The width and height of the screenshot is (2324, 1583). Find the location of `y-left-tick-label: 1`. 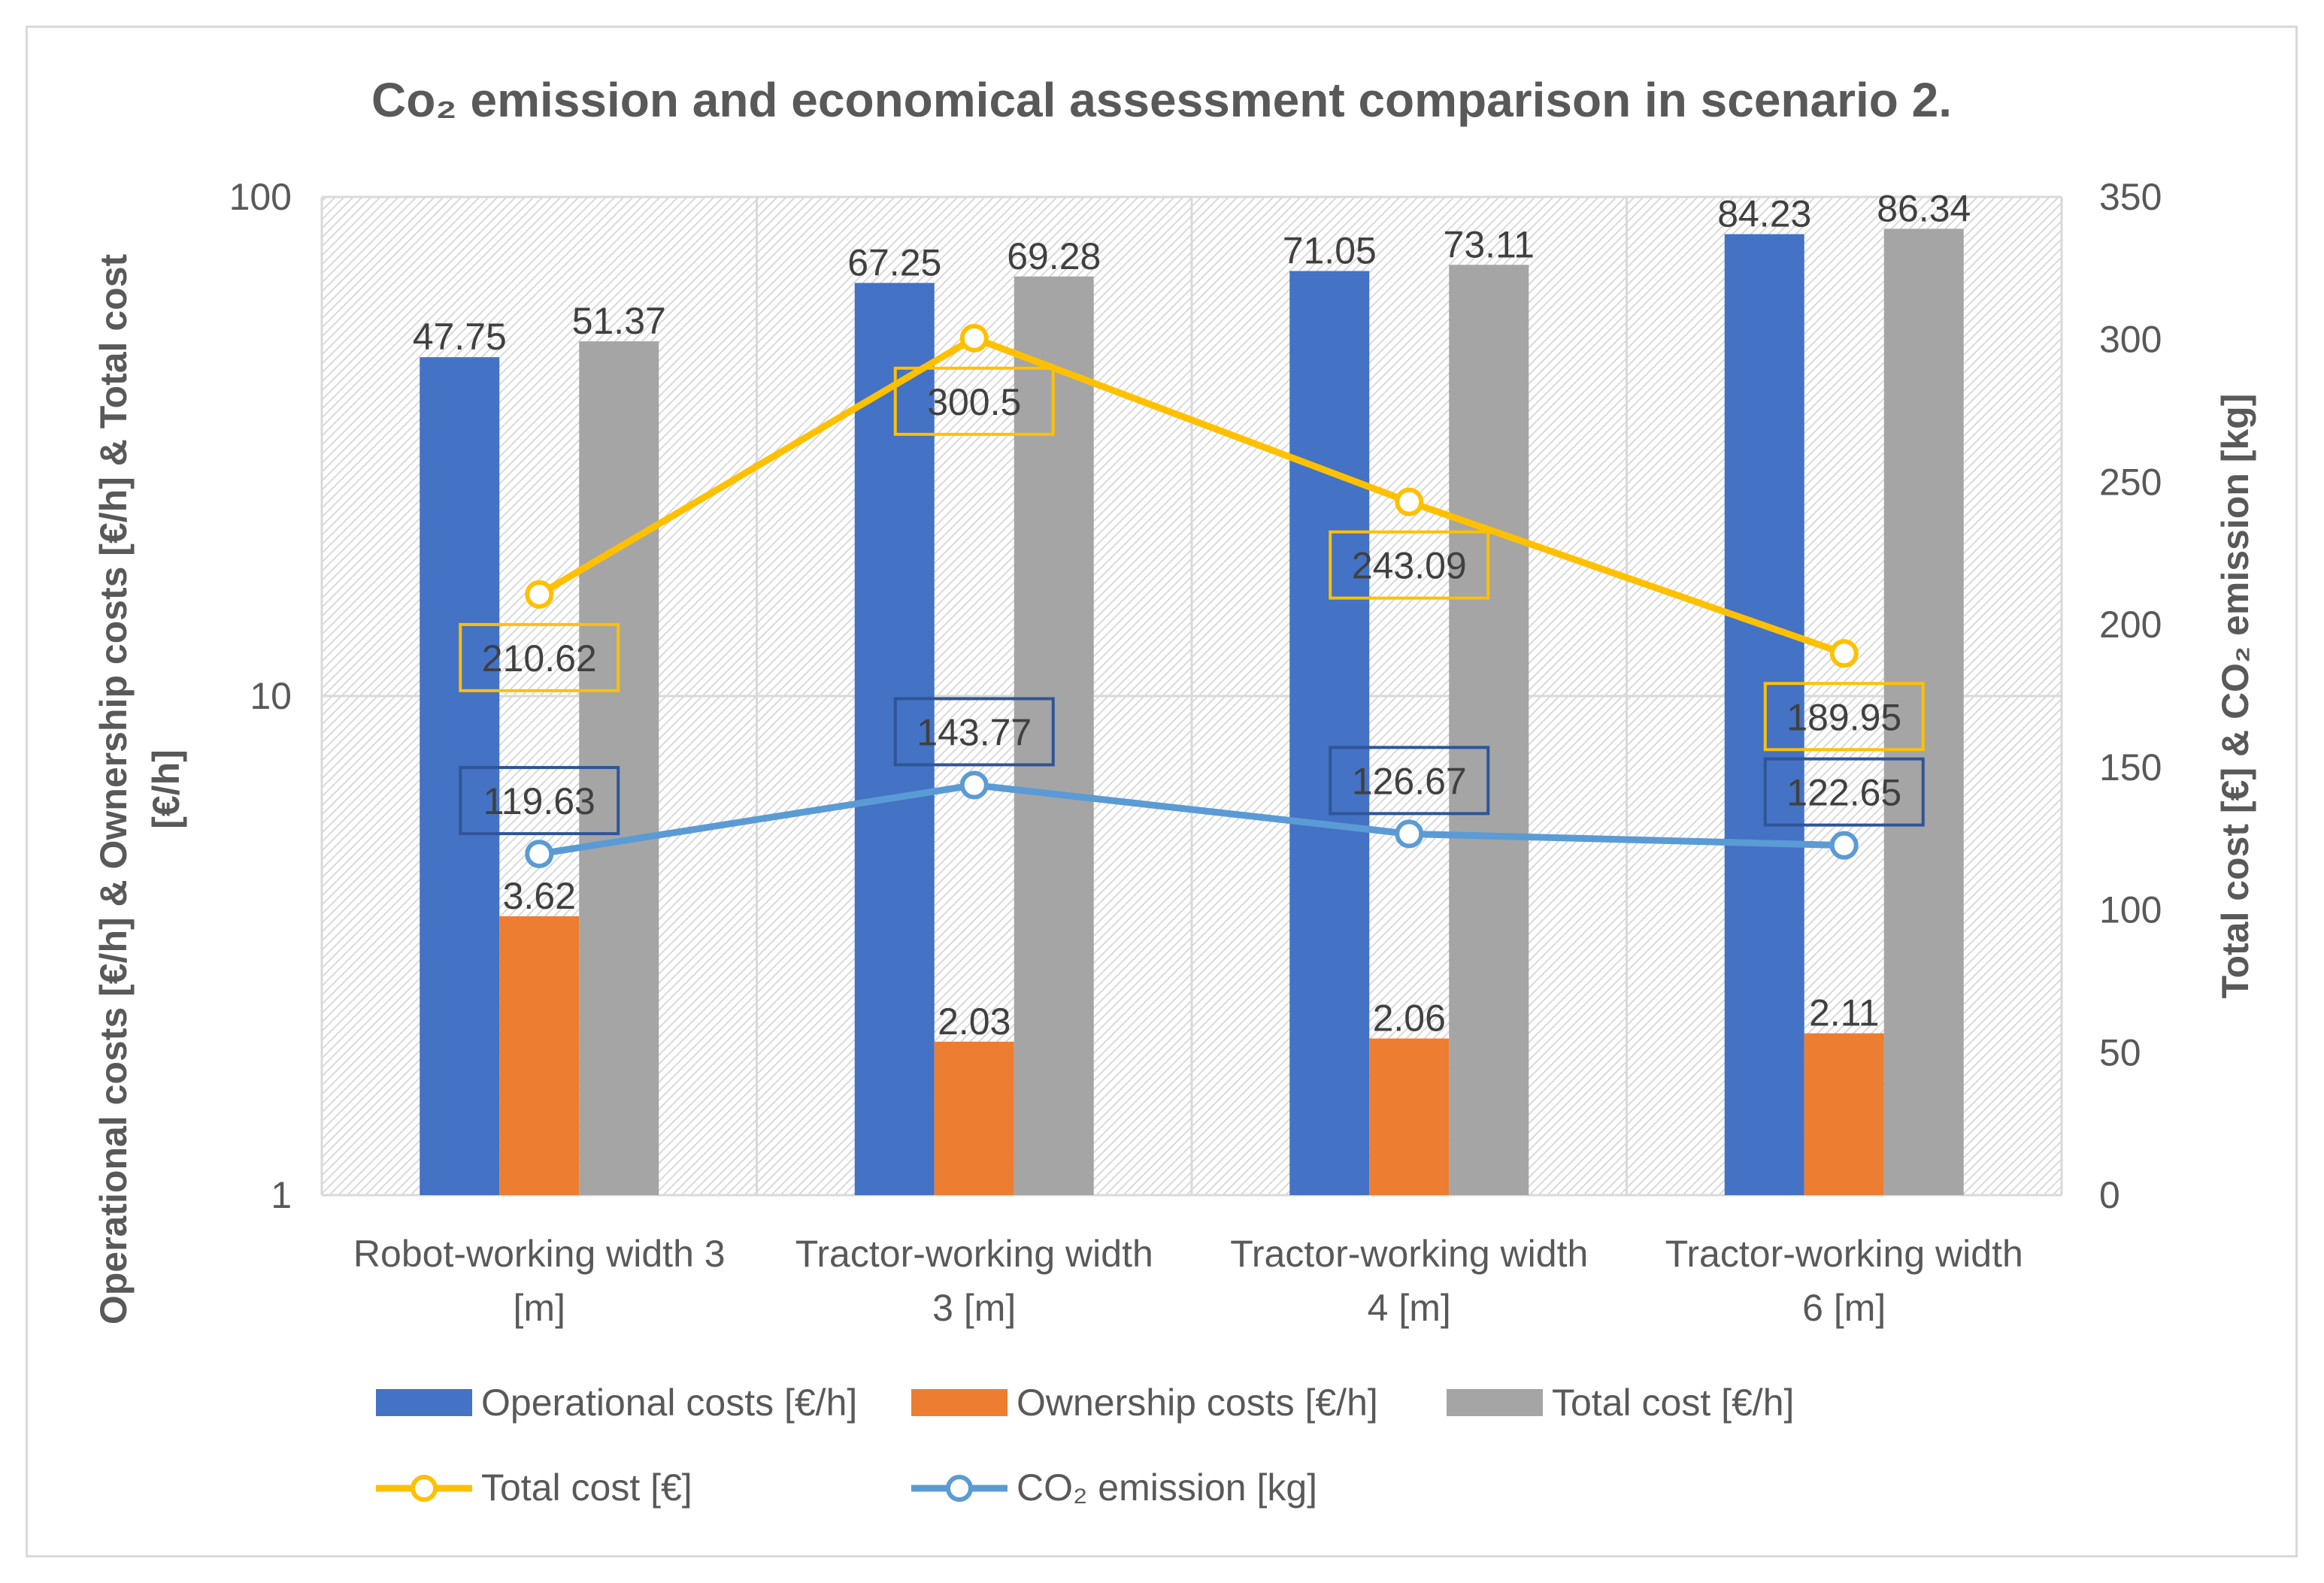

y-left-tick-label: 1 is located at coordinates (281, 1195).